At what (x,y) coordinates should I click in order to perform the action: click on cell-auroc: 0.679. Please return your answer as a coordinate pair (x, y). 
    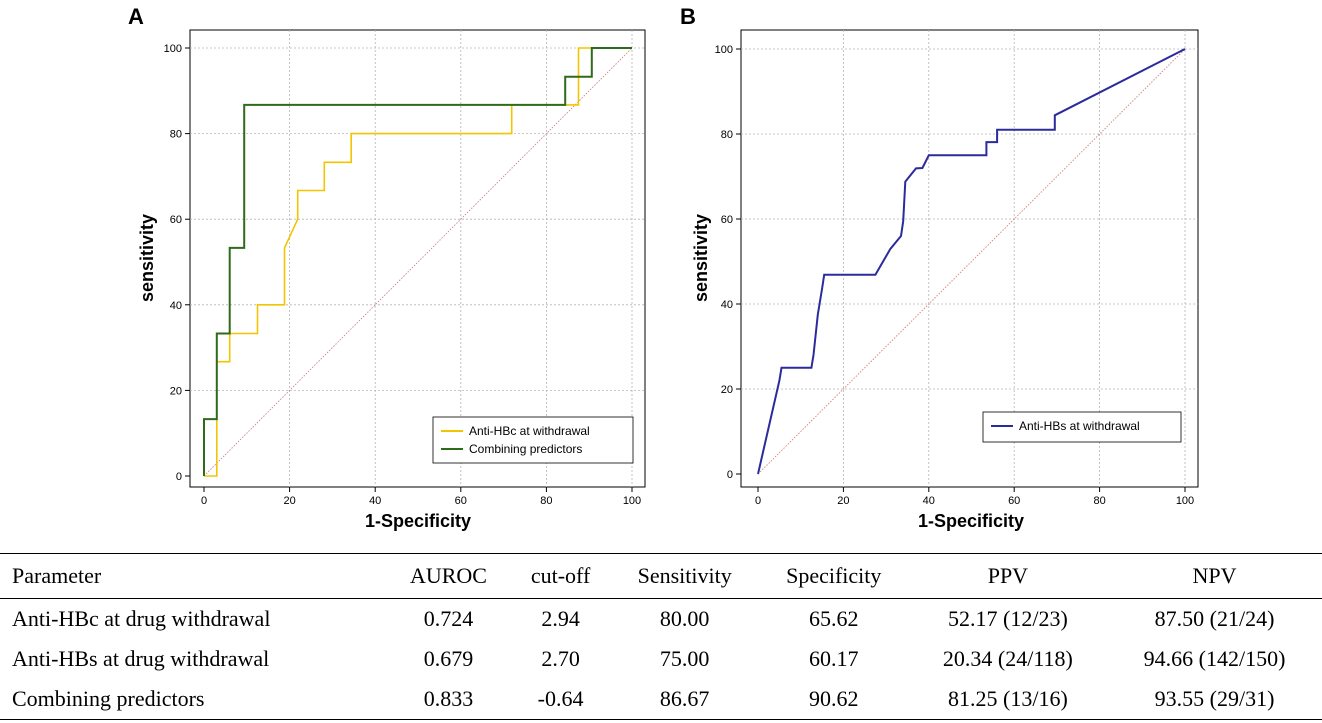
    Looking at the image, I should click on (448, 658).